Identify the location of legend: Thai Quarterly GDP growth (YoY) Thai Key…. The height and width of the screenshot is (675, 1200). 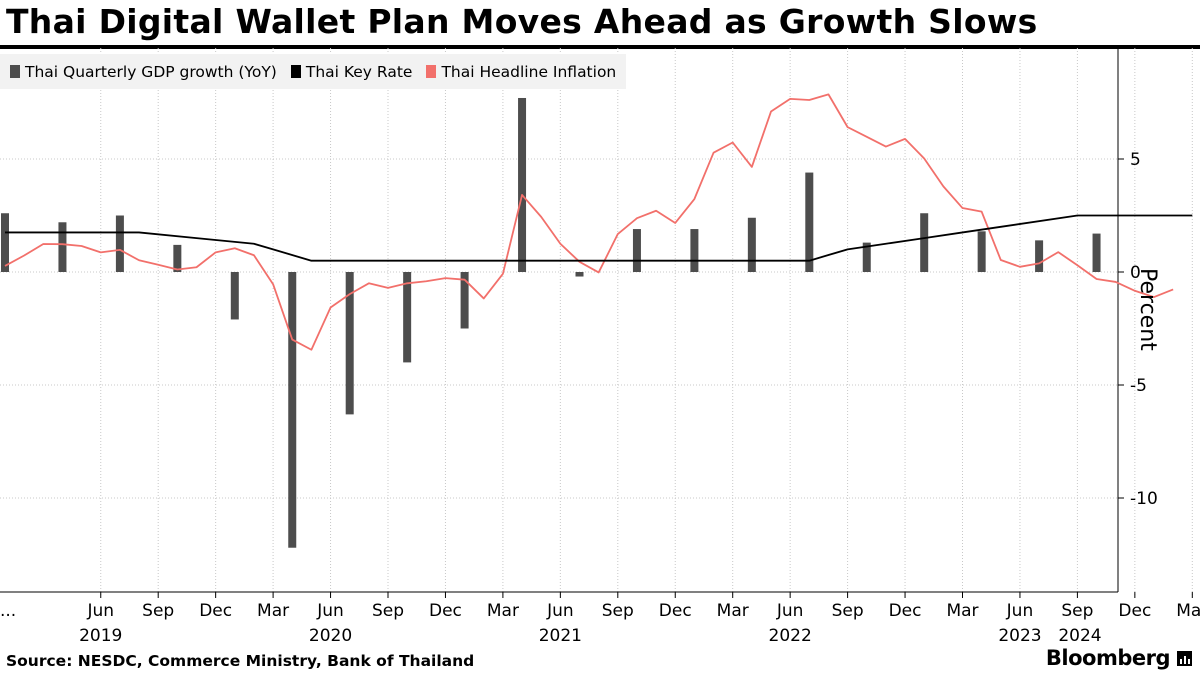
(313, 71).